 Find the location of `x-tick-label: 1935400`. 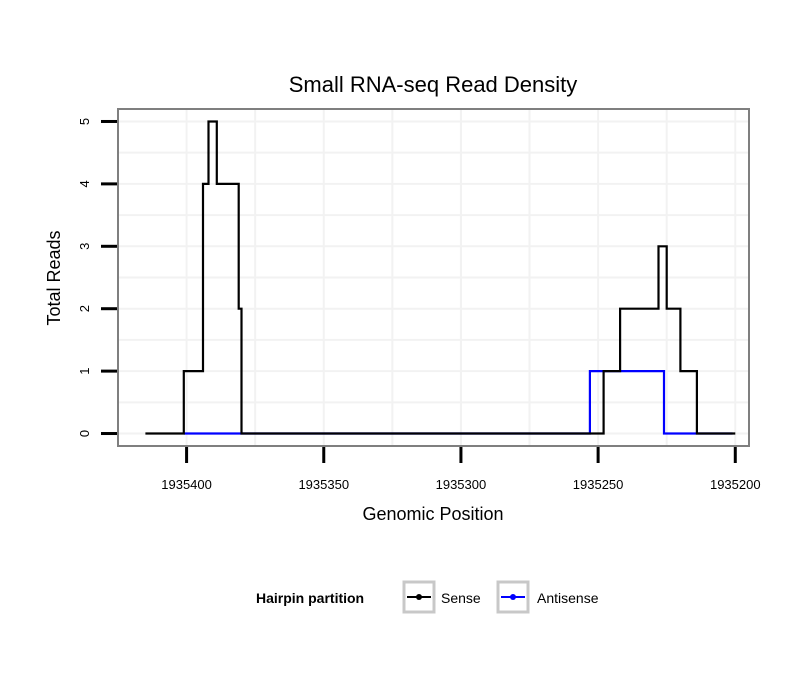

x-tick-label: 1935400 is located at coordinates (186, 484).